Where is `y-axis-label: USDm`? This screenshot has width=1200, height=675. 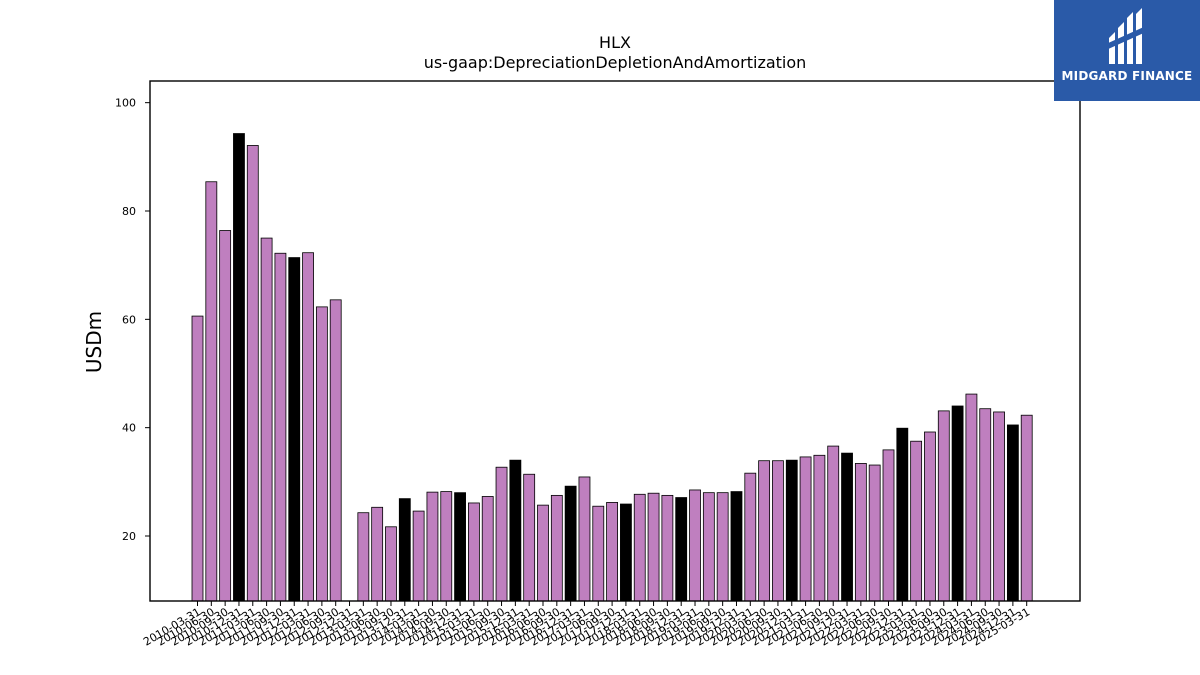
y-axis-label: USDm is located at coordinates (94, 342).